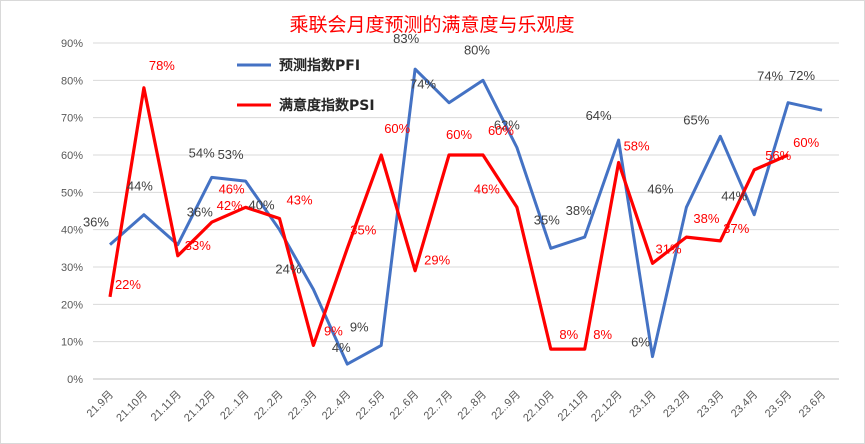 The height and width of the screenshot is (444, 865). I want to click on legend: 预测指数PFI 满意度指数PSI, so click(306, 85).